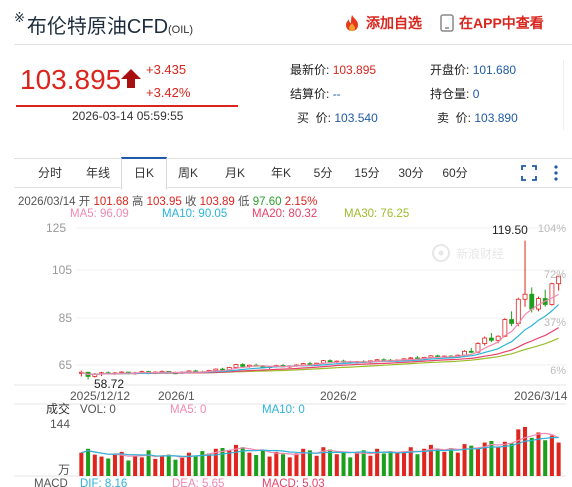 The width and height of the screenshot is (572, 487). I want to click on open-price-label: 开盘价:, so click(450, 70).